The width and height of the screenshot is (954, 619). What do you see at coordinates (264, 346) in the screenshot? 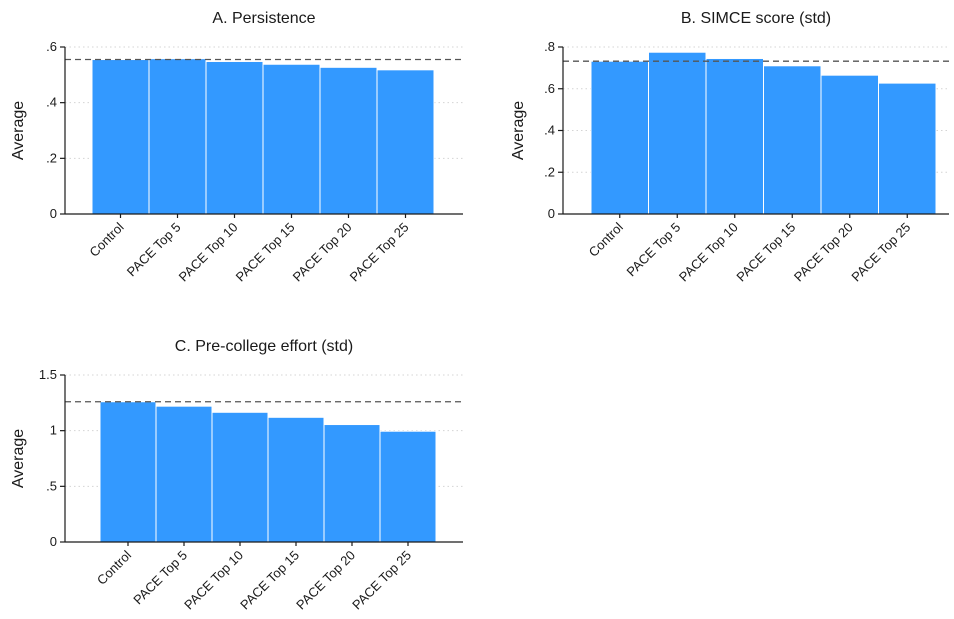
I see `chart-title: C. Pre-college effort (std)` at bounding box center [264, 346].